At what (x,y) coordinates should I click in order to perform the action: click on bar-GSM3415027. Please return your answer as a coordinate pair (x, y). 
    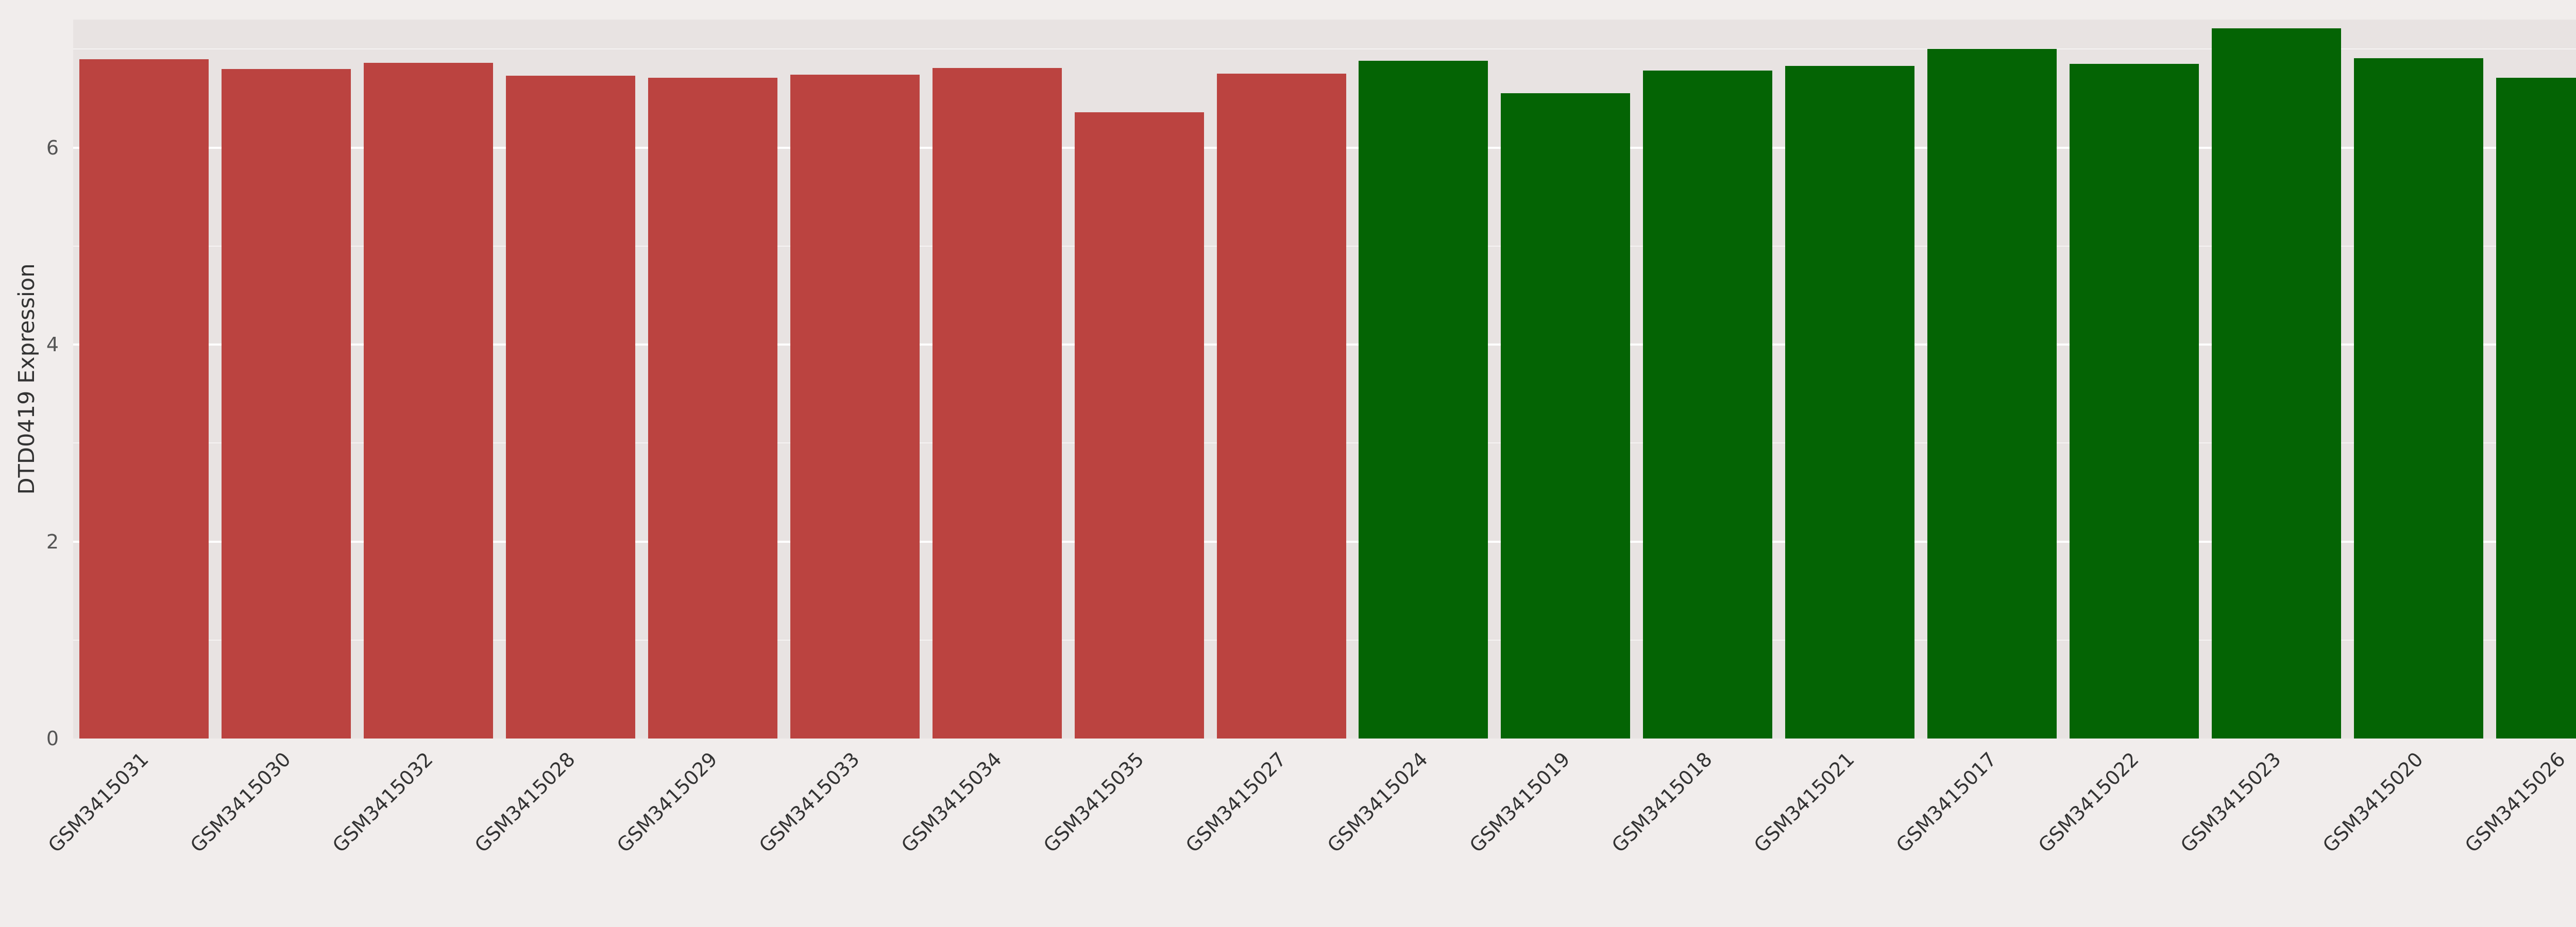
    Looking at the image, I should click on (1281, 406).